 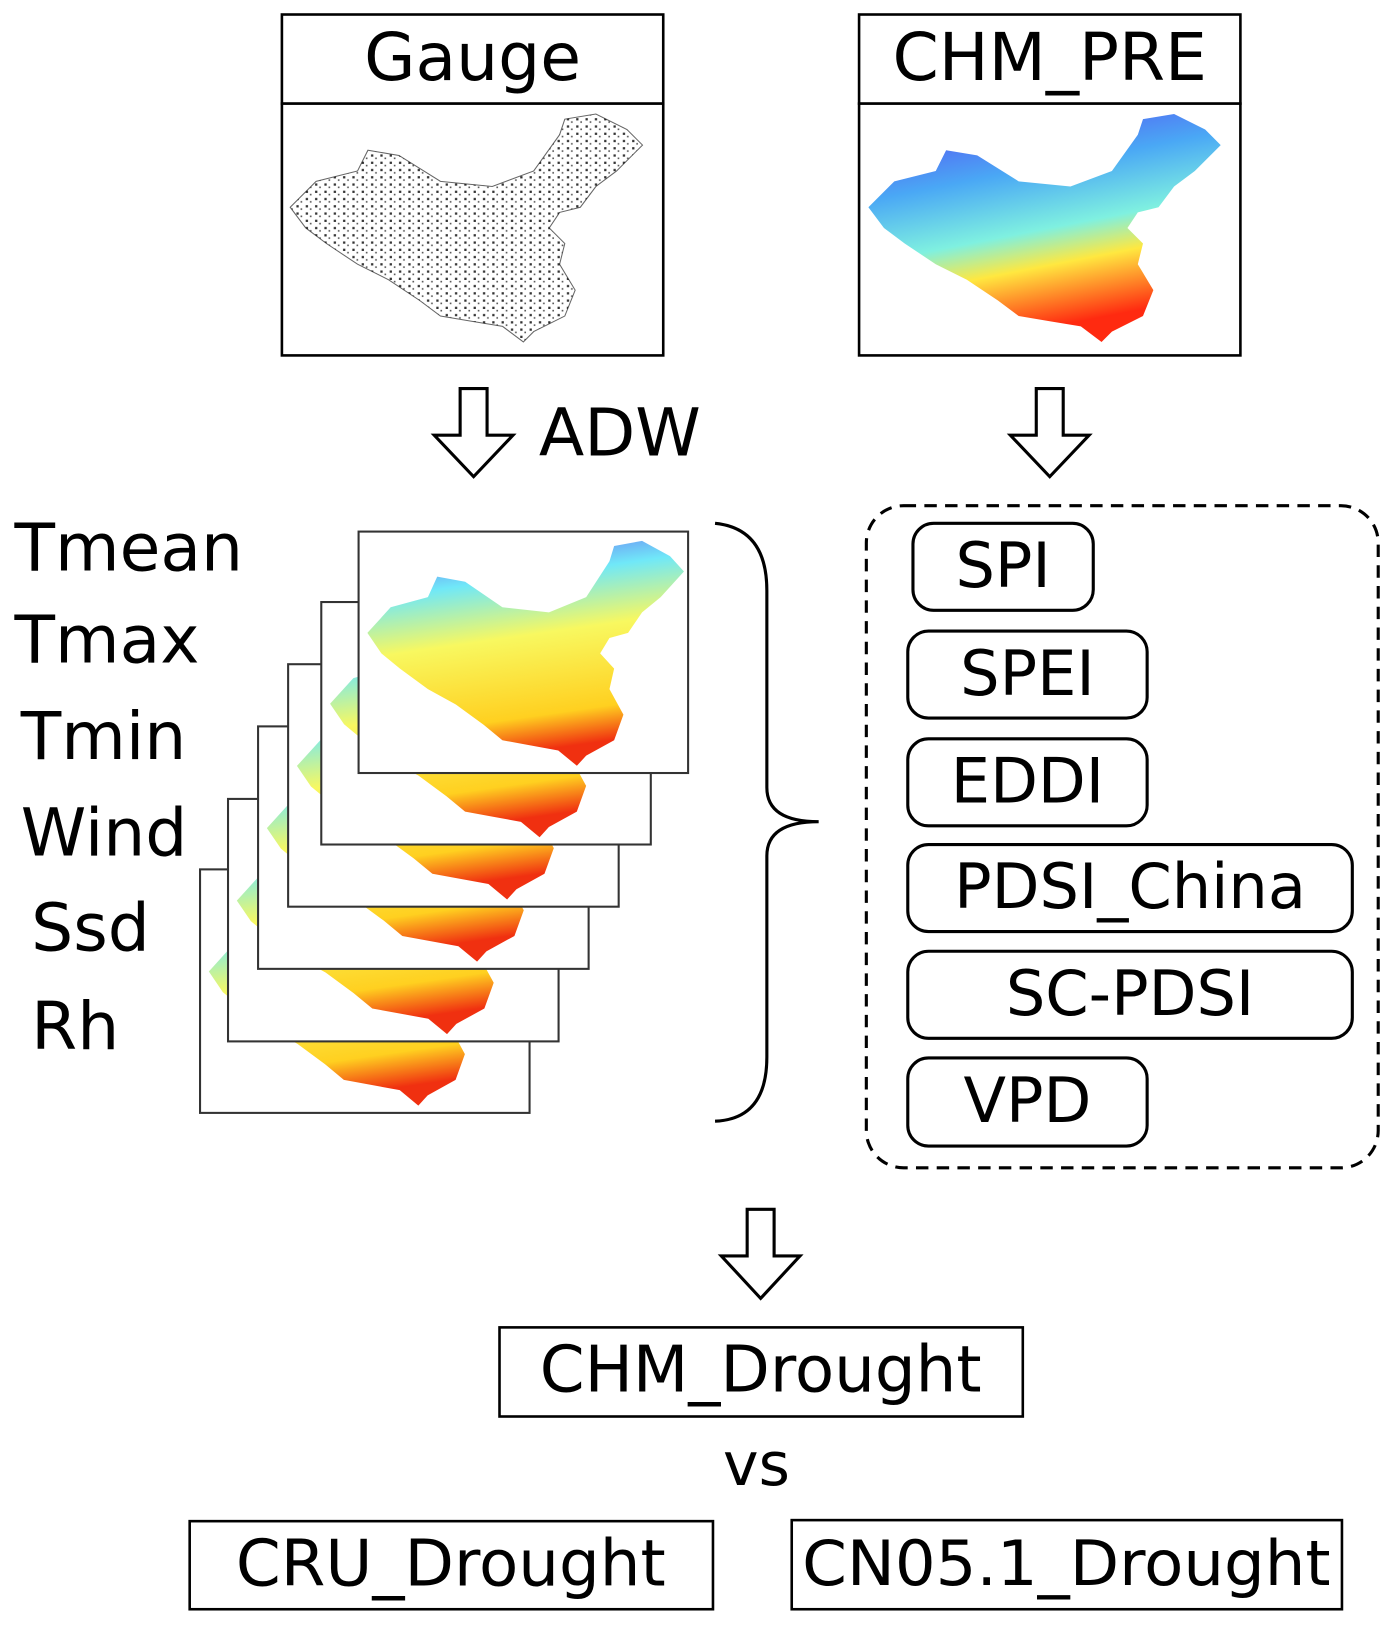 What do you see at coordinates (1050, 57) in the screenshot?
I see `panel-title: CHM_PRE` at bounding box center [1050, 57].